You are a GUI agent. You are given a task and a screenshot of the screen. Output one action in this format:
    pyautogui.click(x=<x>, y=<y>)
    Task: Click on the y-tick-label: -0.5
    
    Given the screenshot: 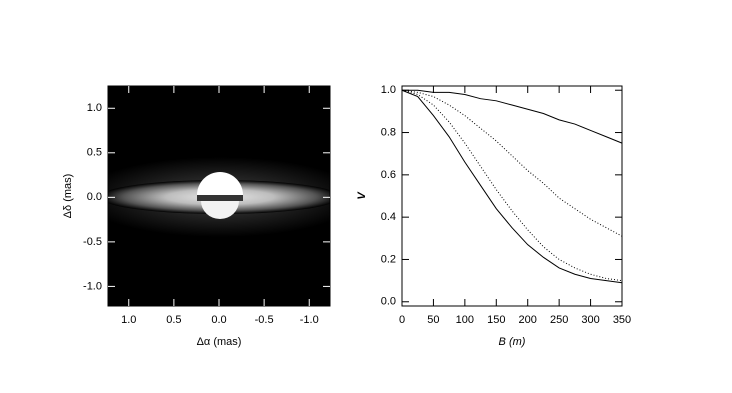 What is the action you would take?
    pyautogui.click(x=92, y=242)
    